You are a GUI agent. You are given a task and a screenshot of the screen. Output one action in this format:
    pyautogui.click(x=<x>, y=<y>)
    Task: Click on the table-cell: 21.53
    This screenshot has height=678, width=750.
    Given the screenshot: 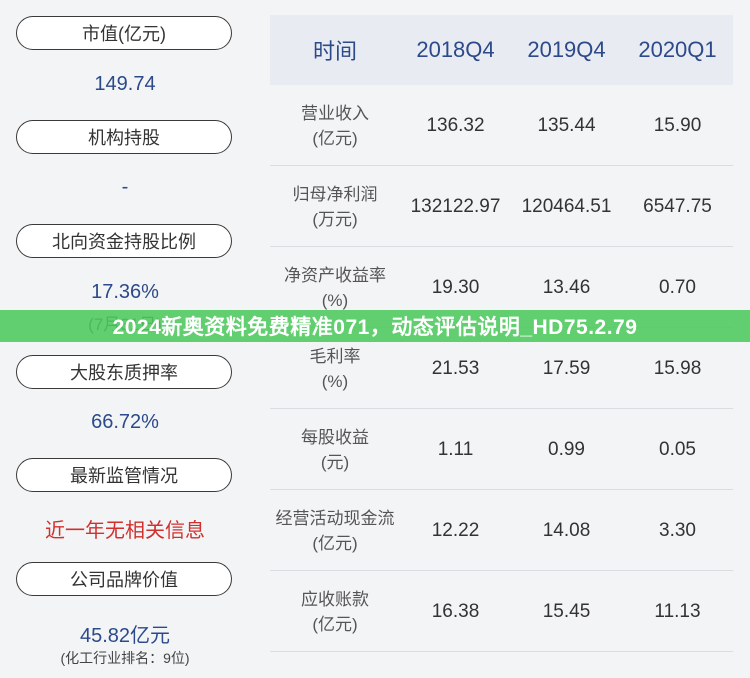 What is the action you would take?
    pyautogui.click(x=455, y=368)
    